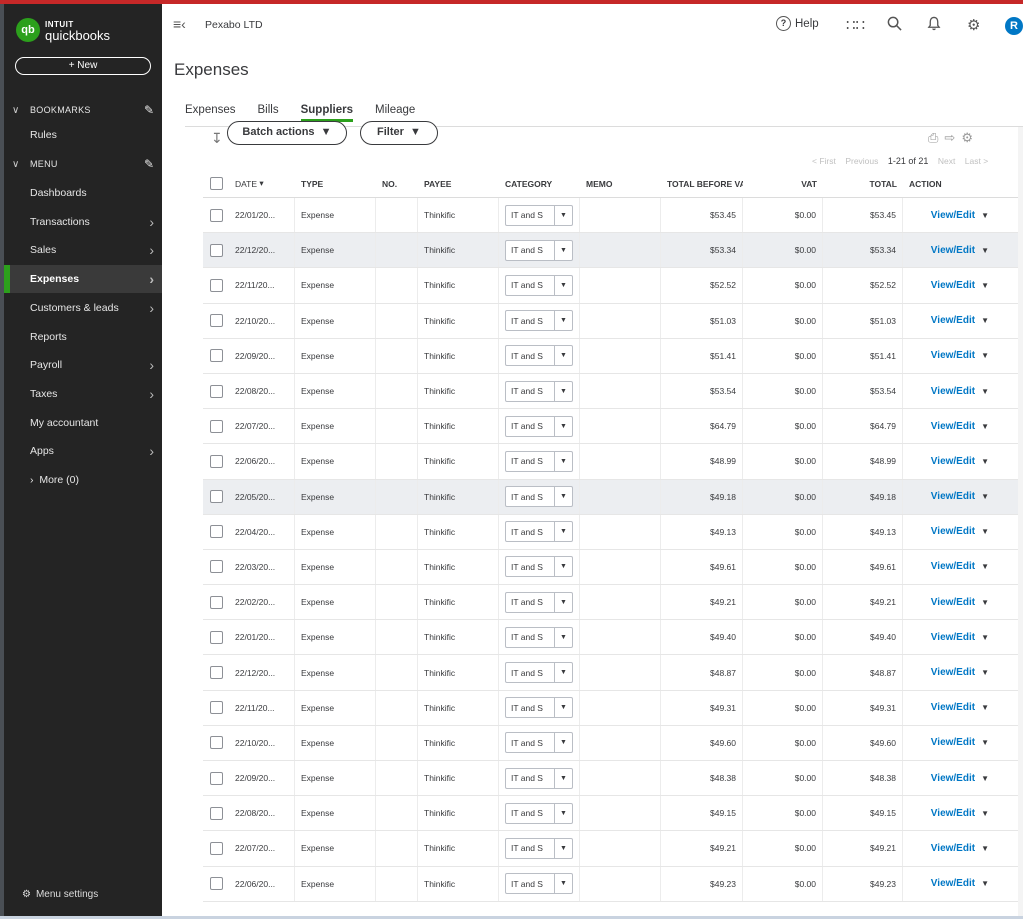  I want to click on sidebar-item-transactions: Transactions ›, so click(83, 222).